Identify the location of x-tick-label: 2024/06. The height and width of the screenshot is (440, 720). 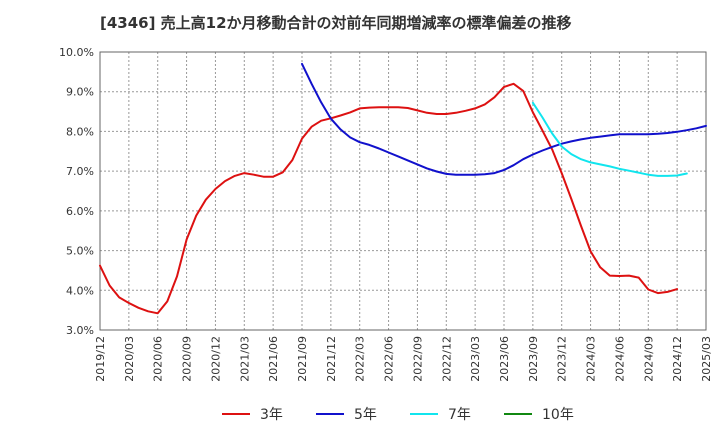
(619, 359).